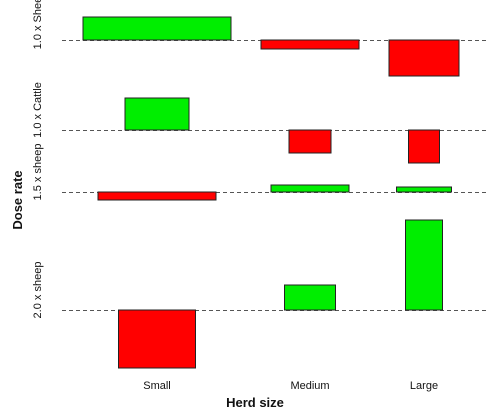 The image size is (491, 411). Describe the element at coordinates (424, 58) in the screenshot. I see `bar-row1-large` at that location.